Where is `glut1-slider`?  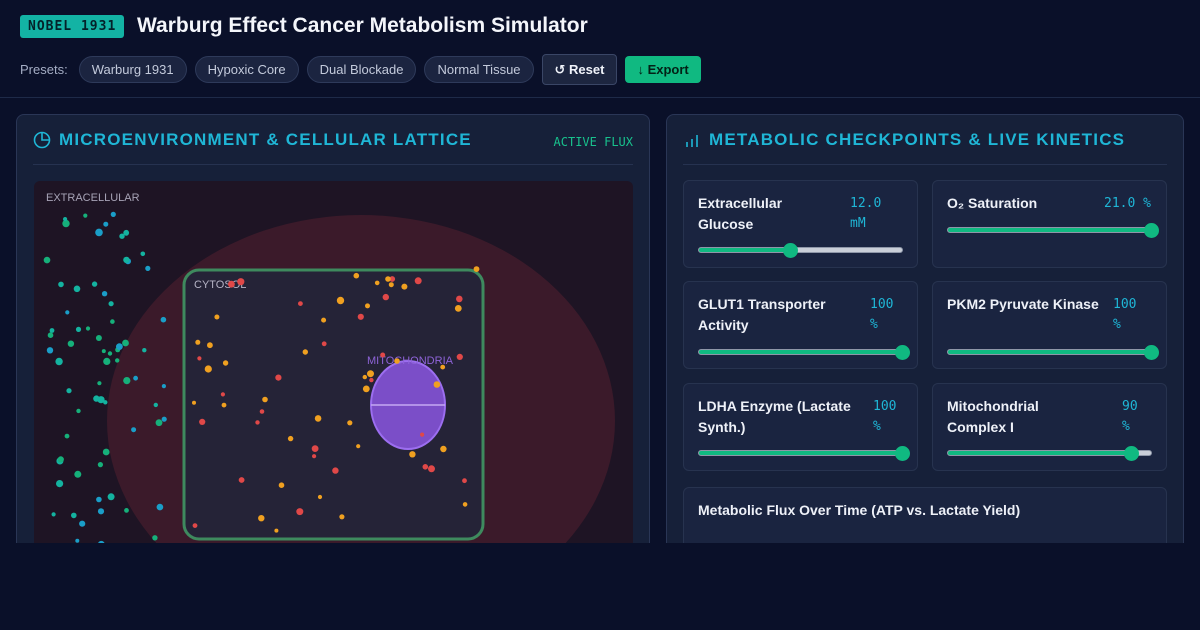
glut1-slider is located at coordinates (804, 352).